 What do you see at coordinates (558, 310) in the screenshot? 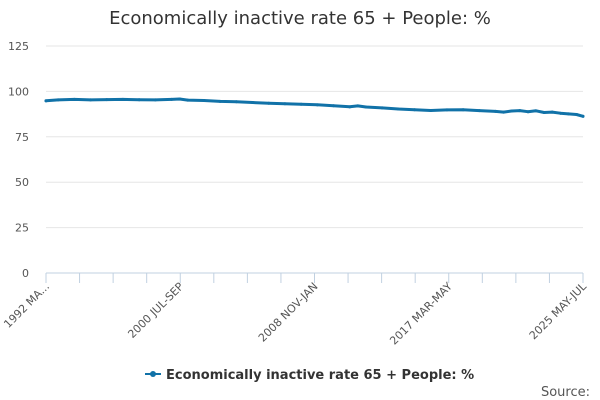
I see `x-tick-label: 2025 MAY-JUL` at bounding box center [558, 310].